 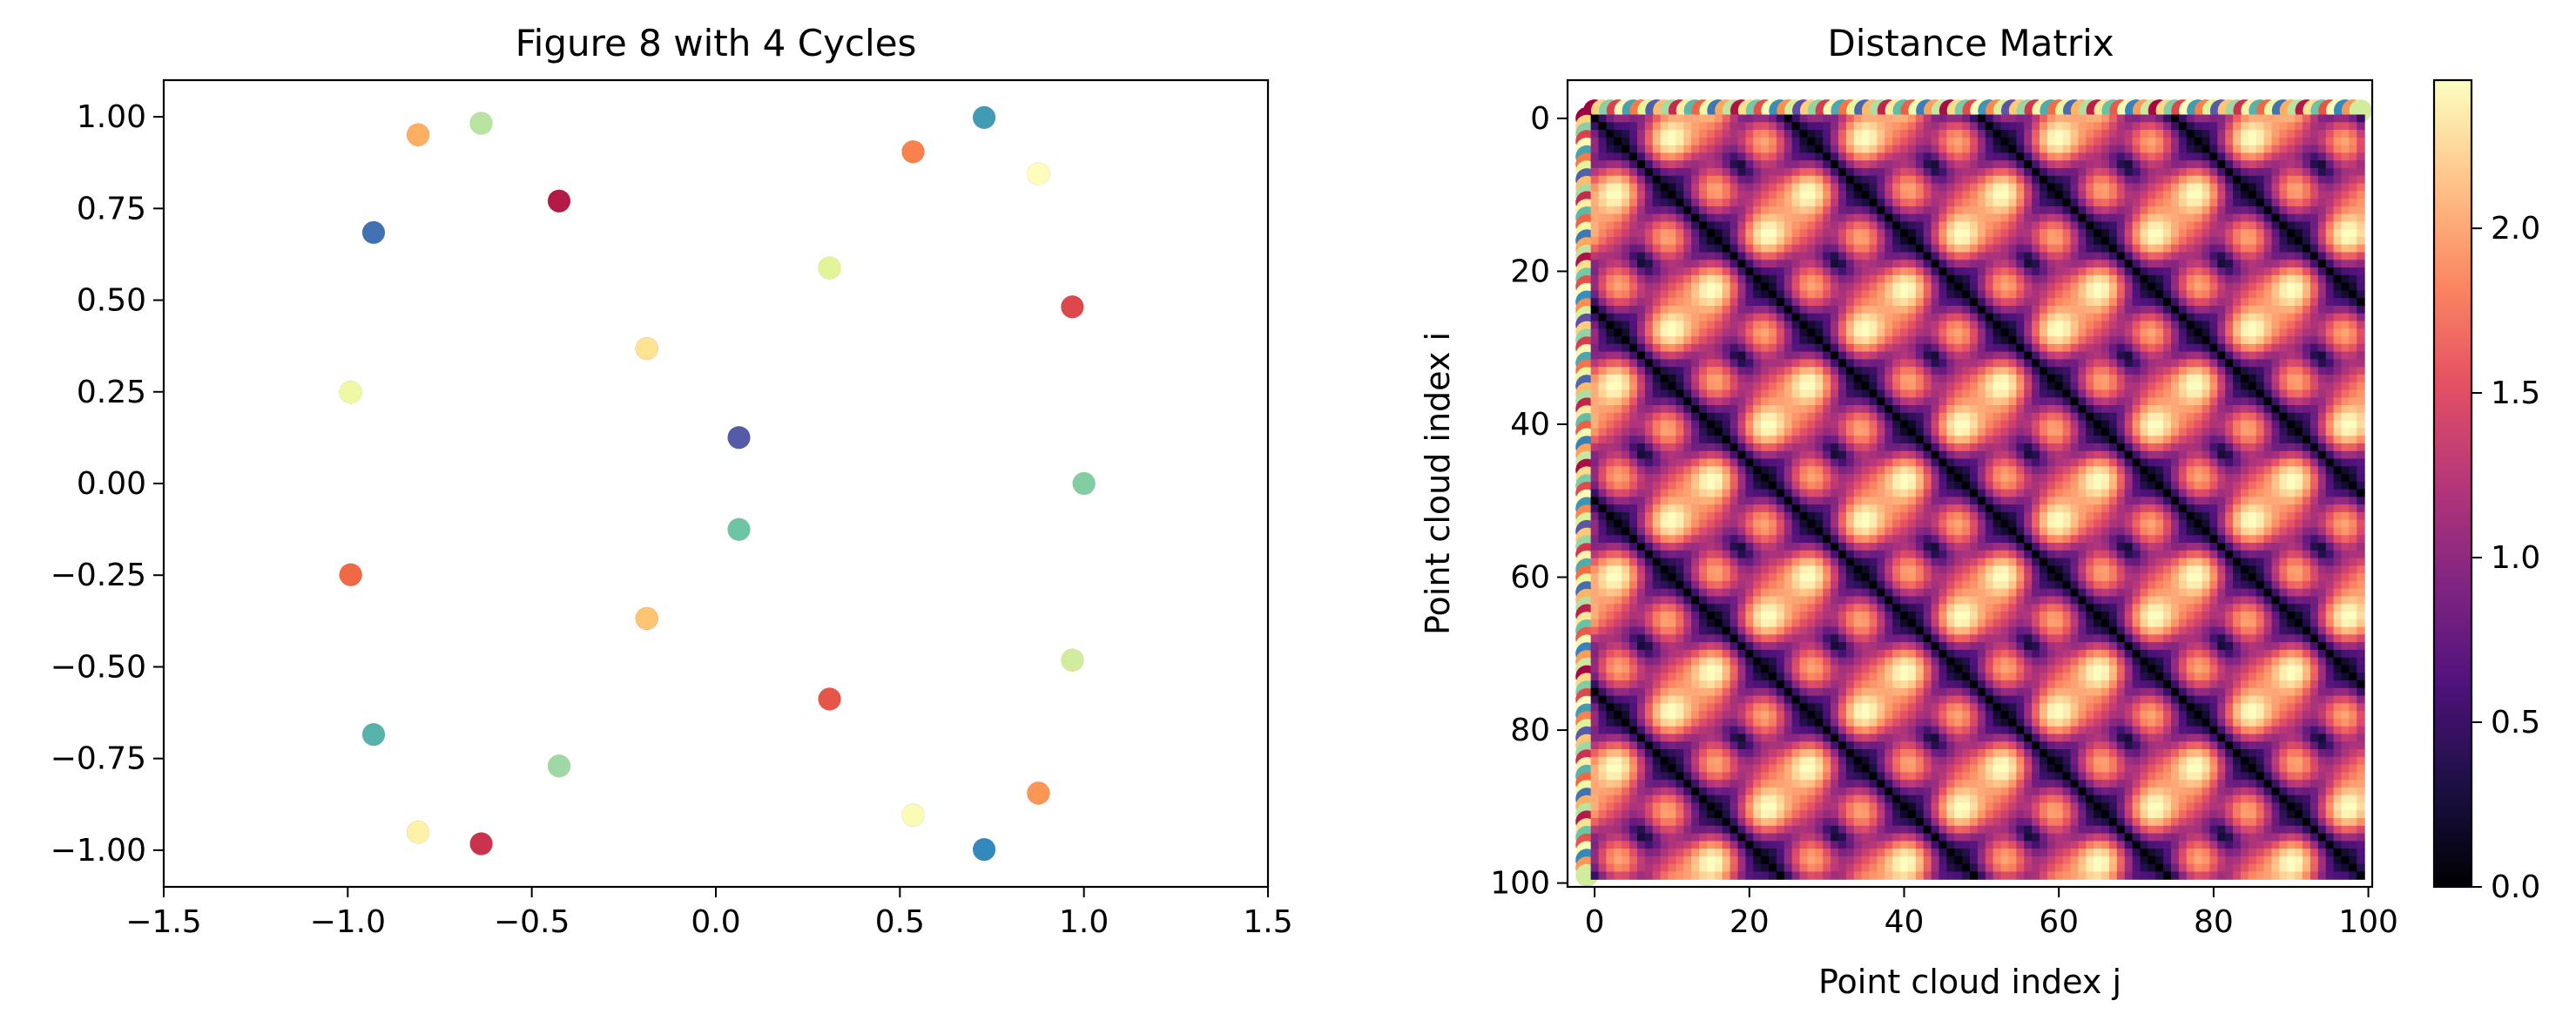 What do you see at coordinates (2516, 887) in the screenshot?
I see `colorbar-tick-label: 0.0` at bounding box center [2516, 887].